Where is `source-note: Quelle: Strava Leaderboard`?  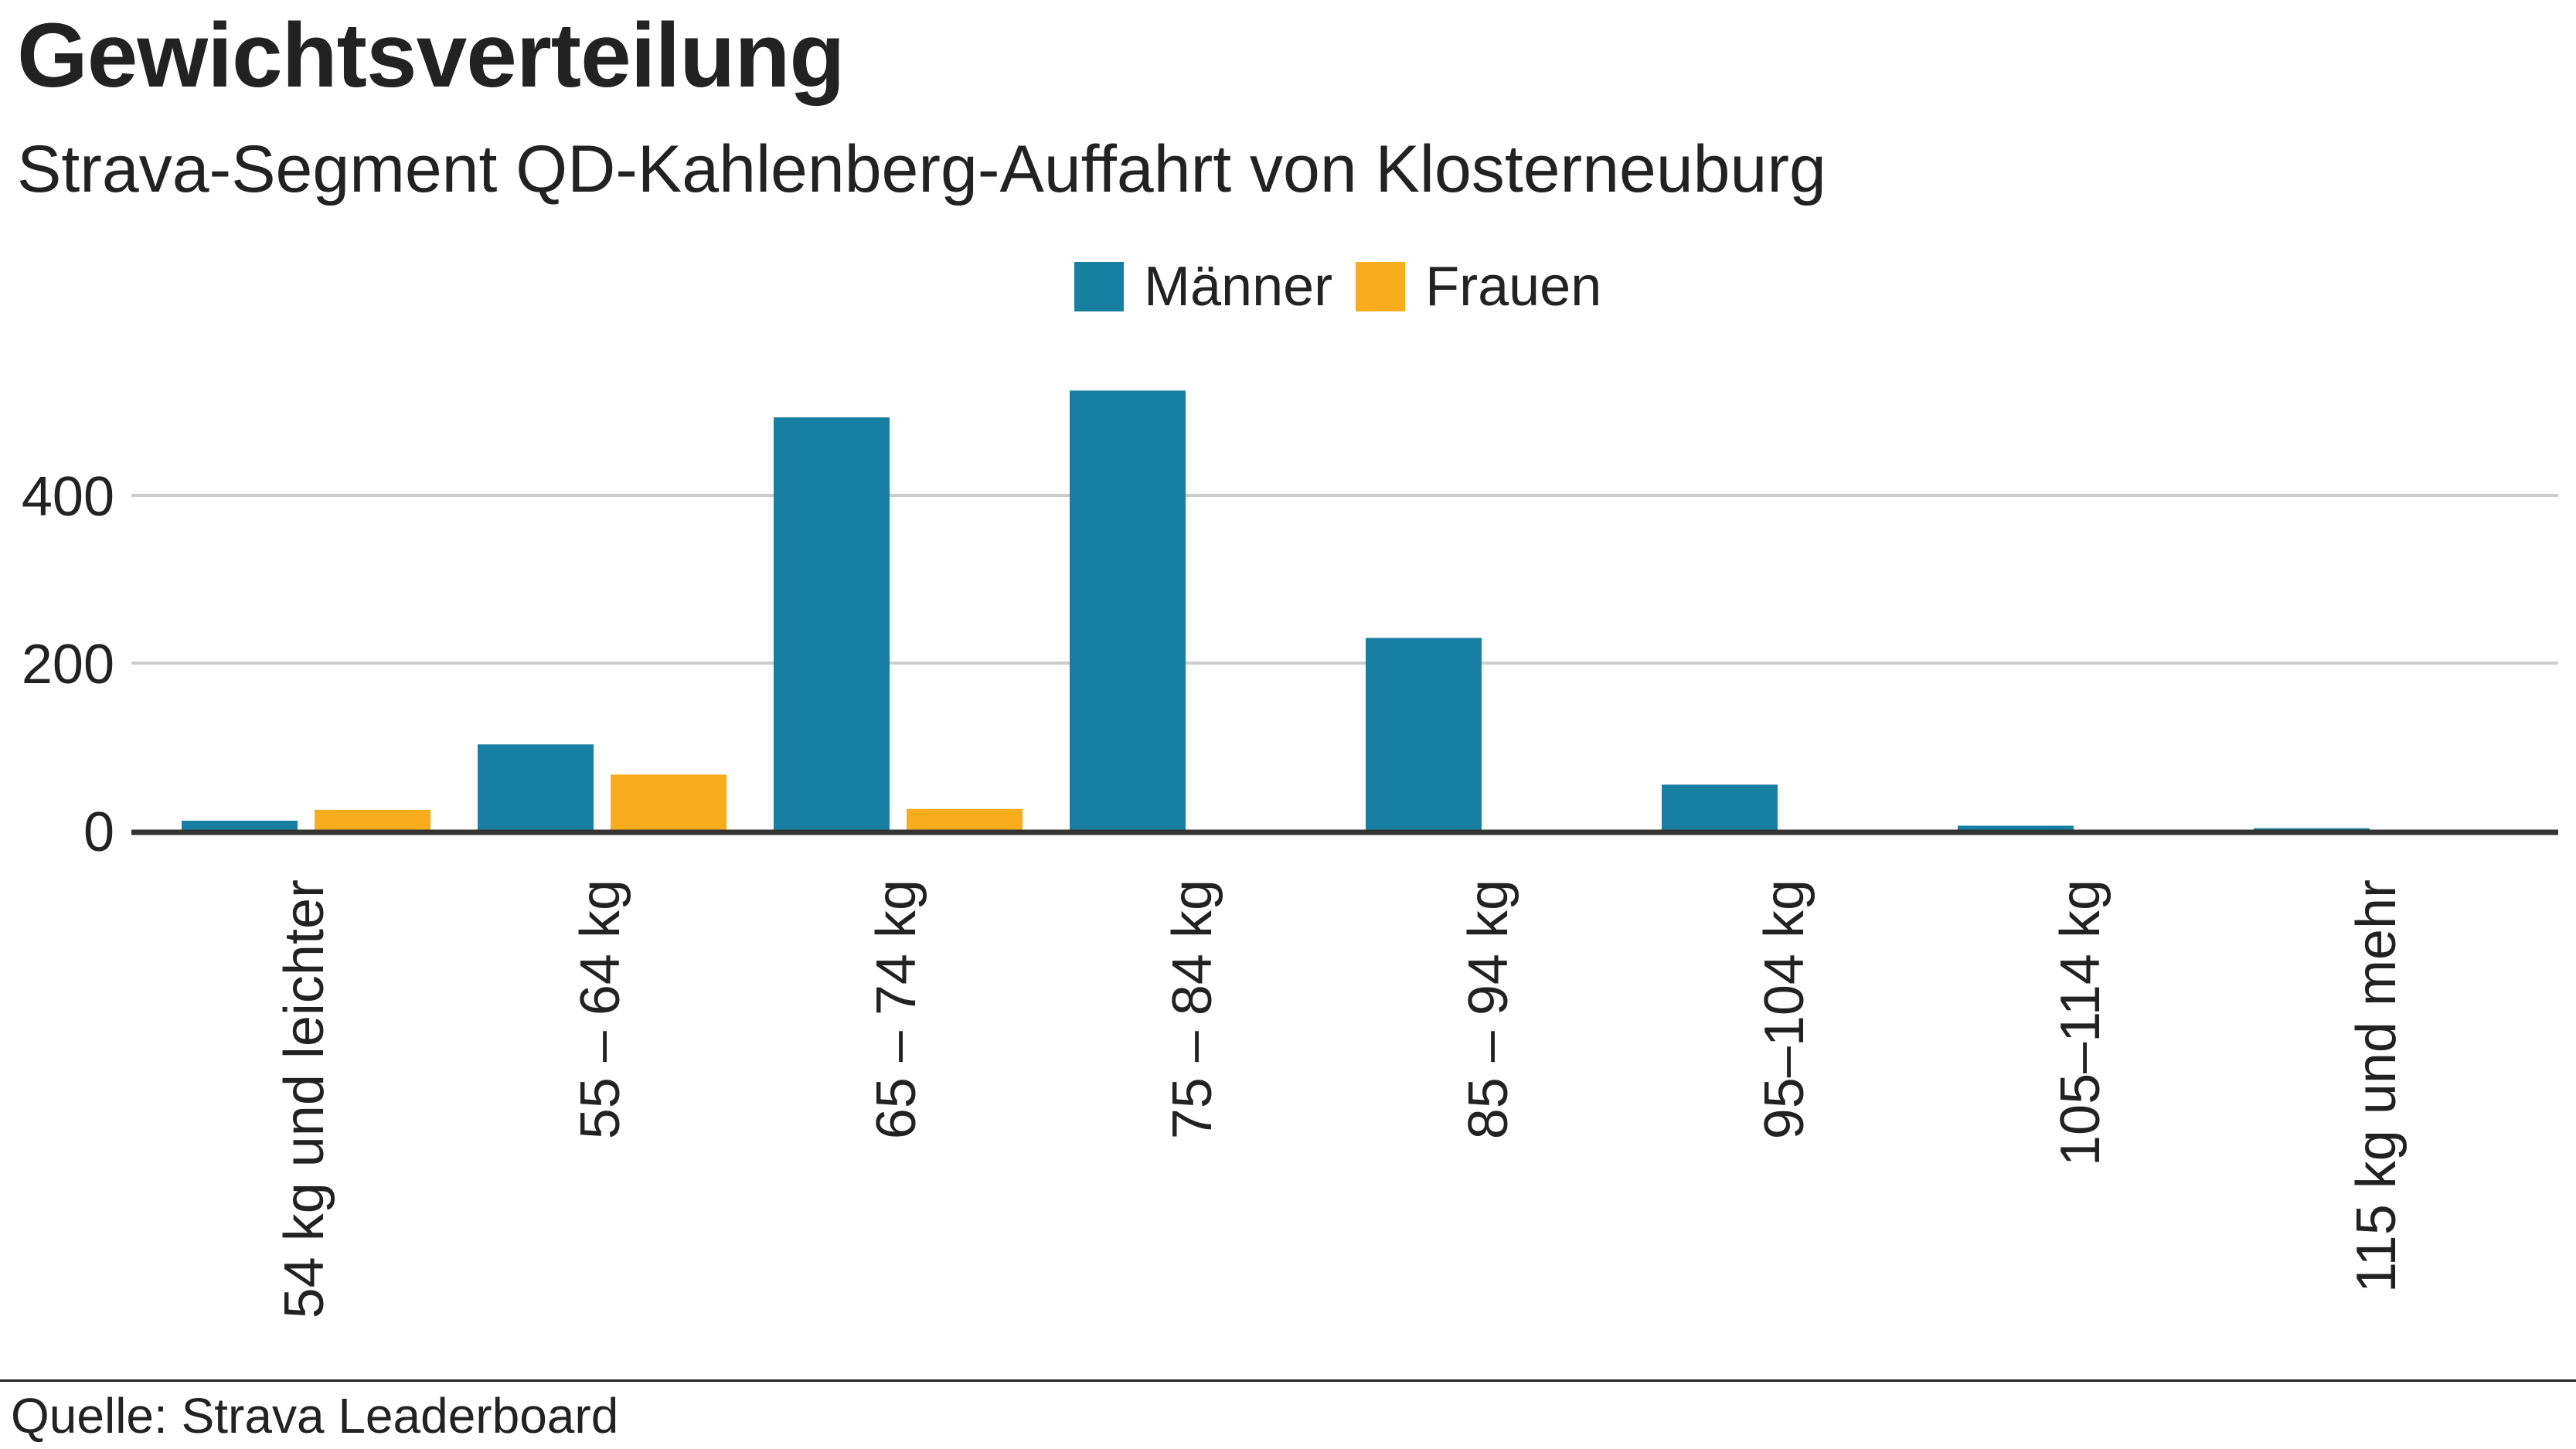 source-note: Quelle: Strava Leaderboard is located at coordinates (315, 1416).